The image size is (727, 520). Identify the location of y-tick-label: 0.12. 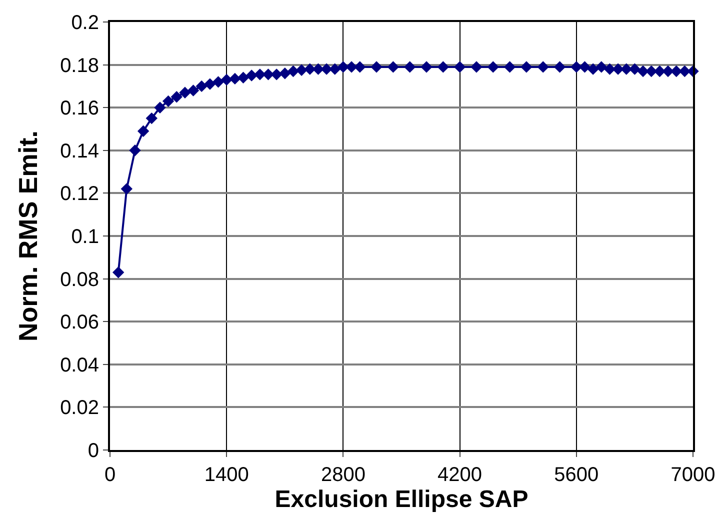
(79, 194).